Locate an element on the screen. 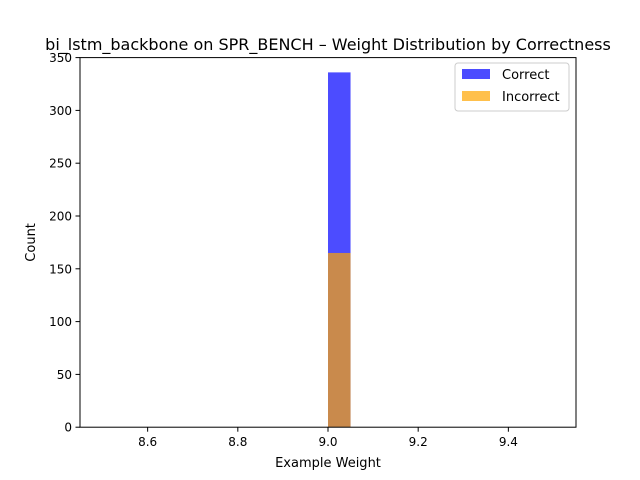 This screenshot has width=640, height=480. y-tick-label: 50 is located at coordinates (64, 375).